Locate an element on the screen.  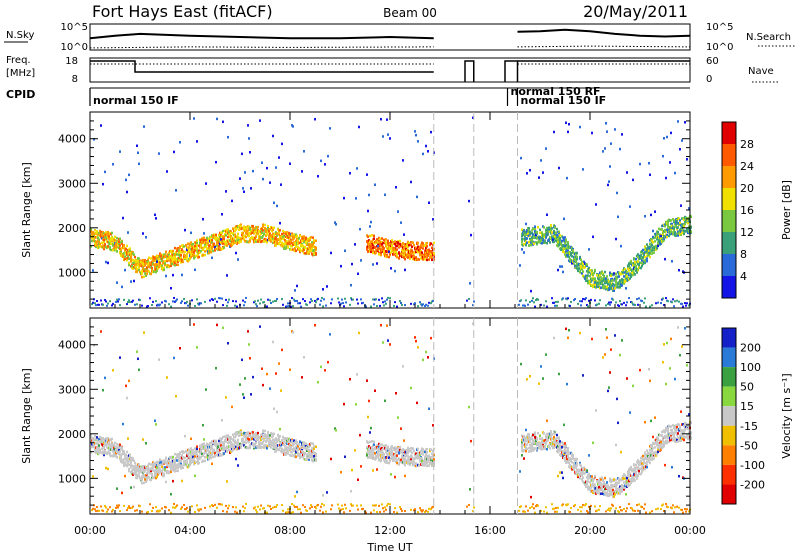
nave-label: Nave is located at coordinates (761, 71).